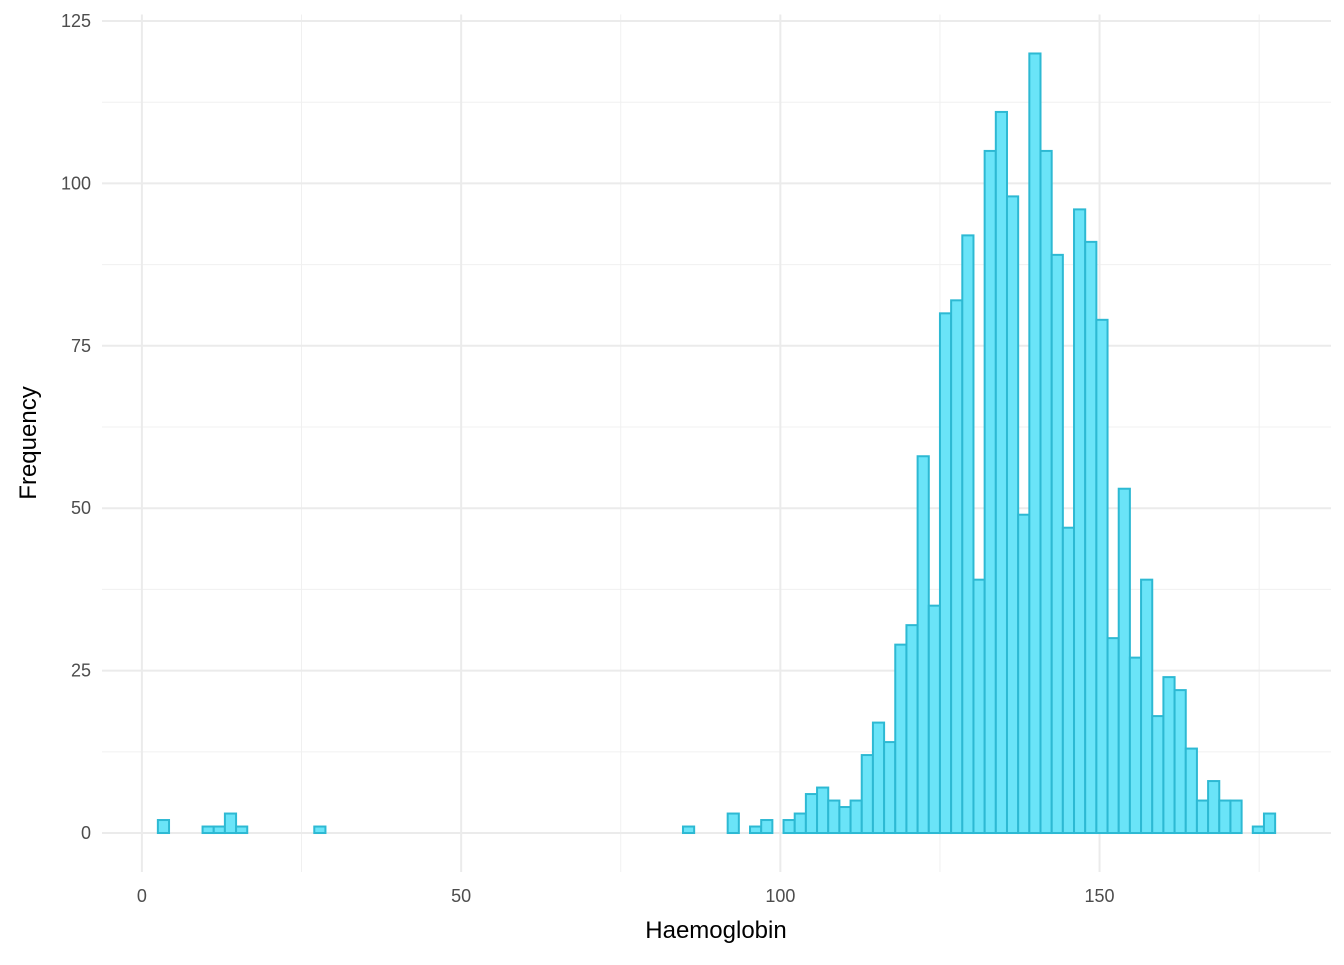  What do you see at coordinates (142, 896) in the screenshot?
I see `x-tick-label: 0` at bounding box center [142, 896].